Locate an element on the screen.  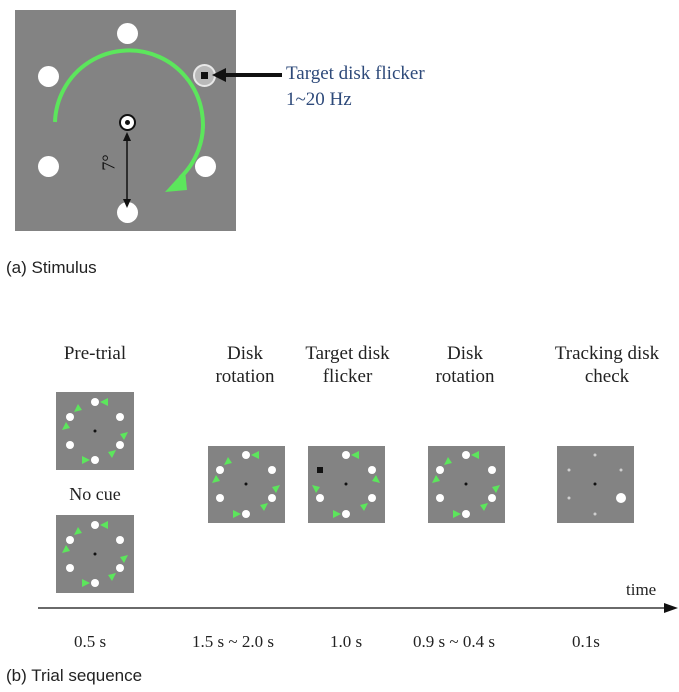
panel-pre-trial-no-cue is located at coordinates (95, 554).